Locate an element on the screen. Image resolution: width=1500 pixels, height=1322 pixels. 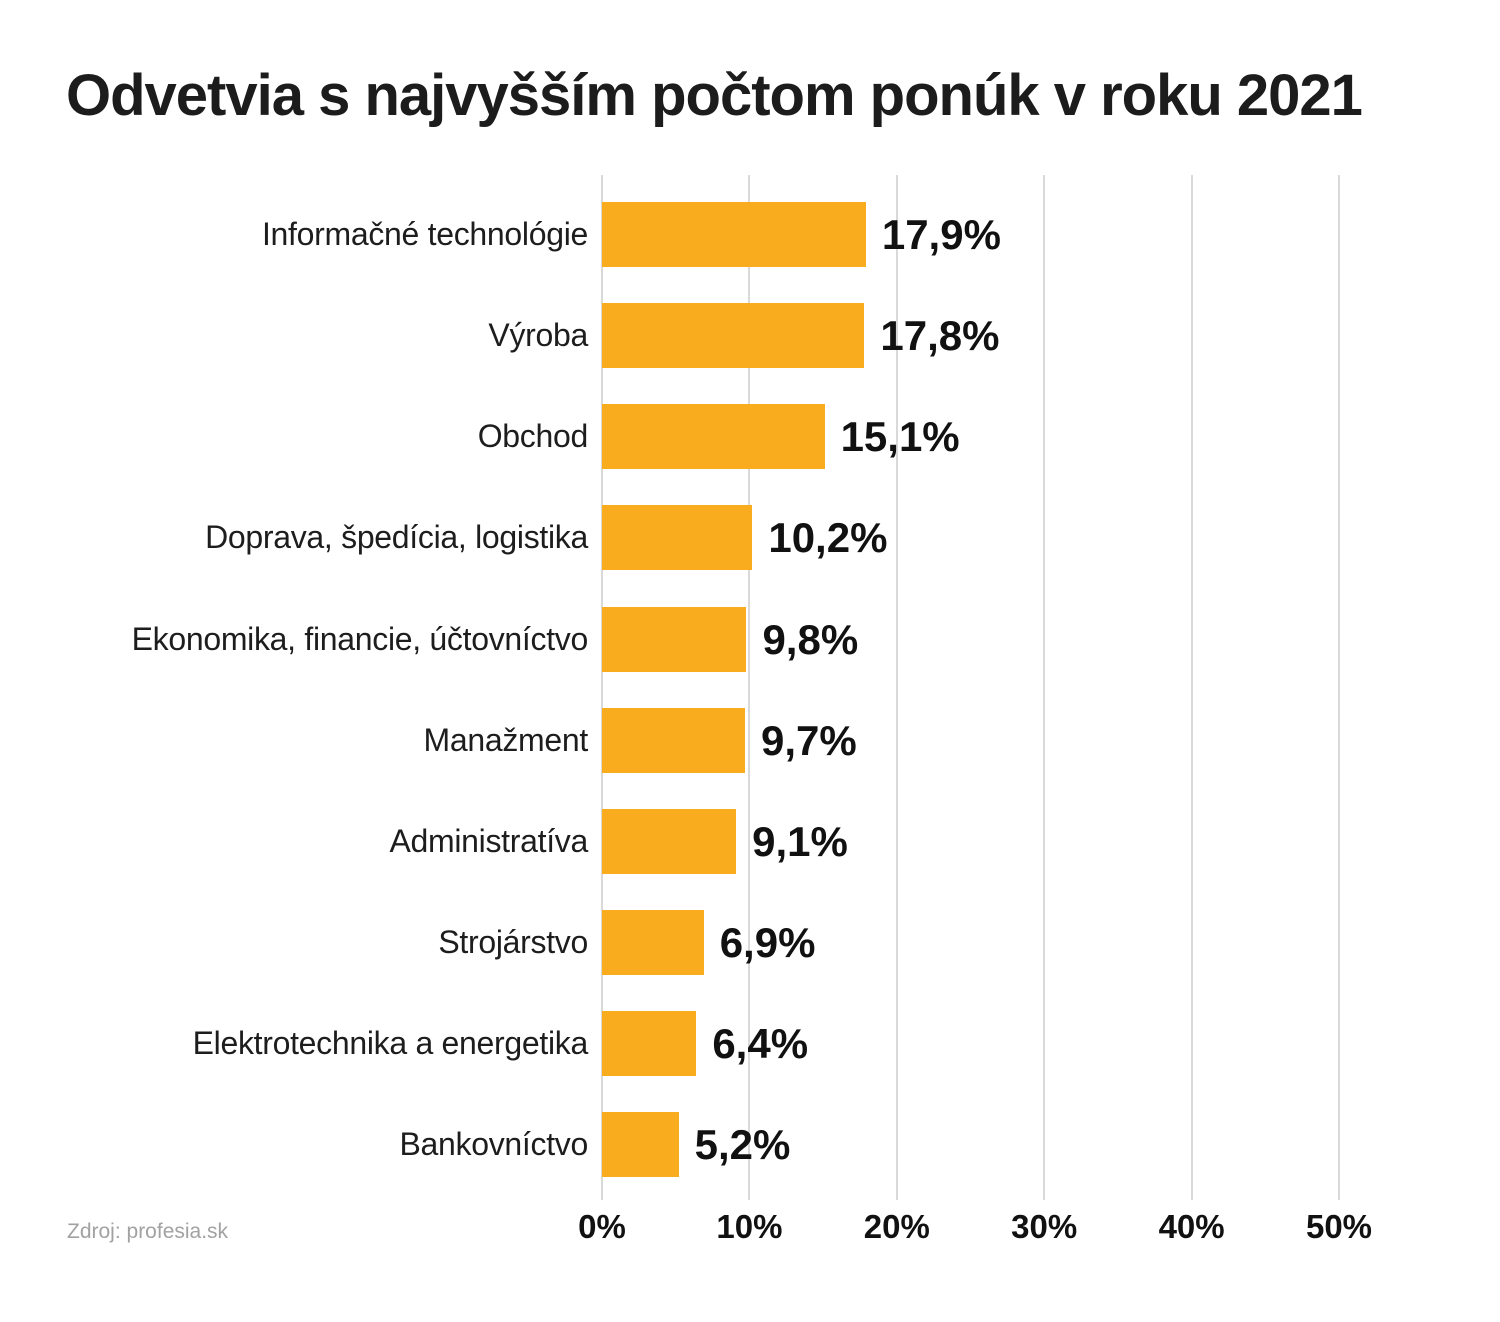
bar-row: Manažment 9,7% is located at coordinates (750, 740).